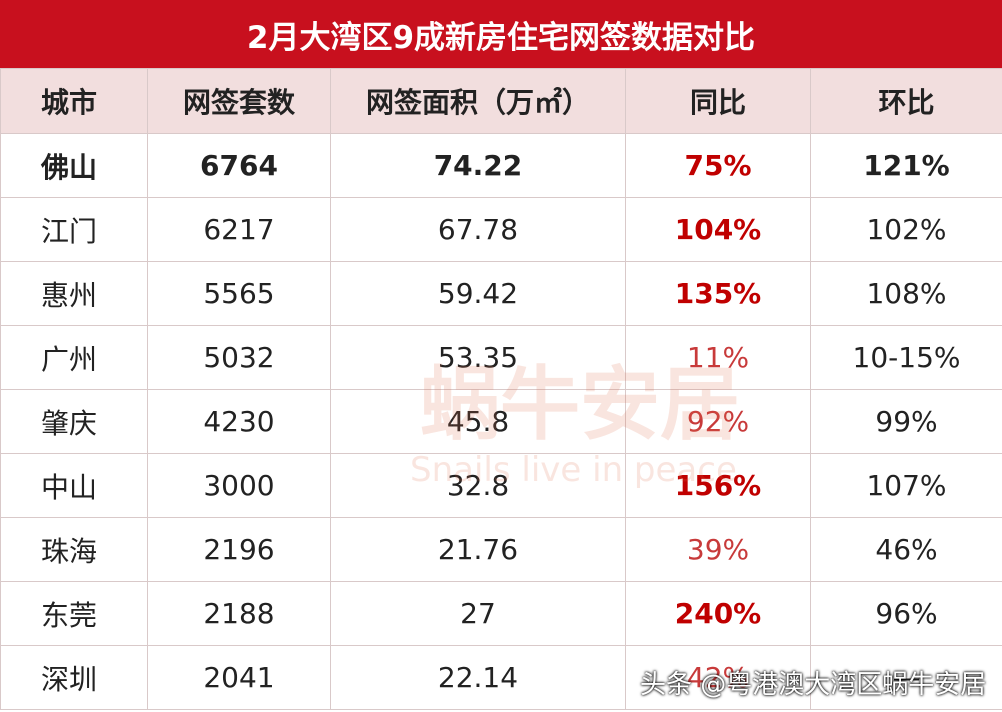  Describe the element at coordinates (74, 677) in the screenshot. I see `table-cell: 深圳` at that location.